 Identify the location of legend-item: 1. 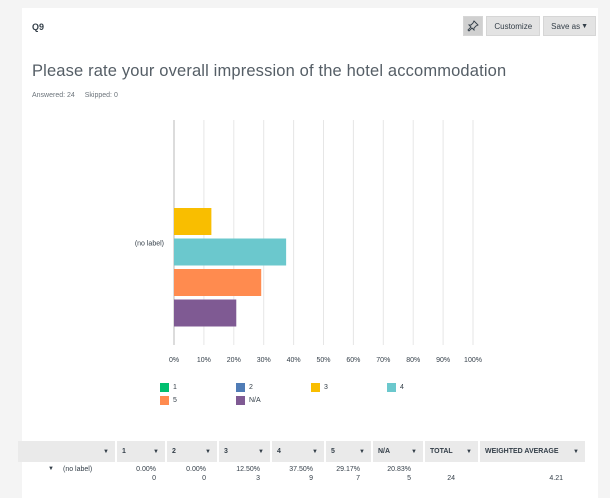
(168, 387).